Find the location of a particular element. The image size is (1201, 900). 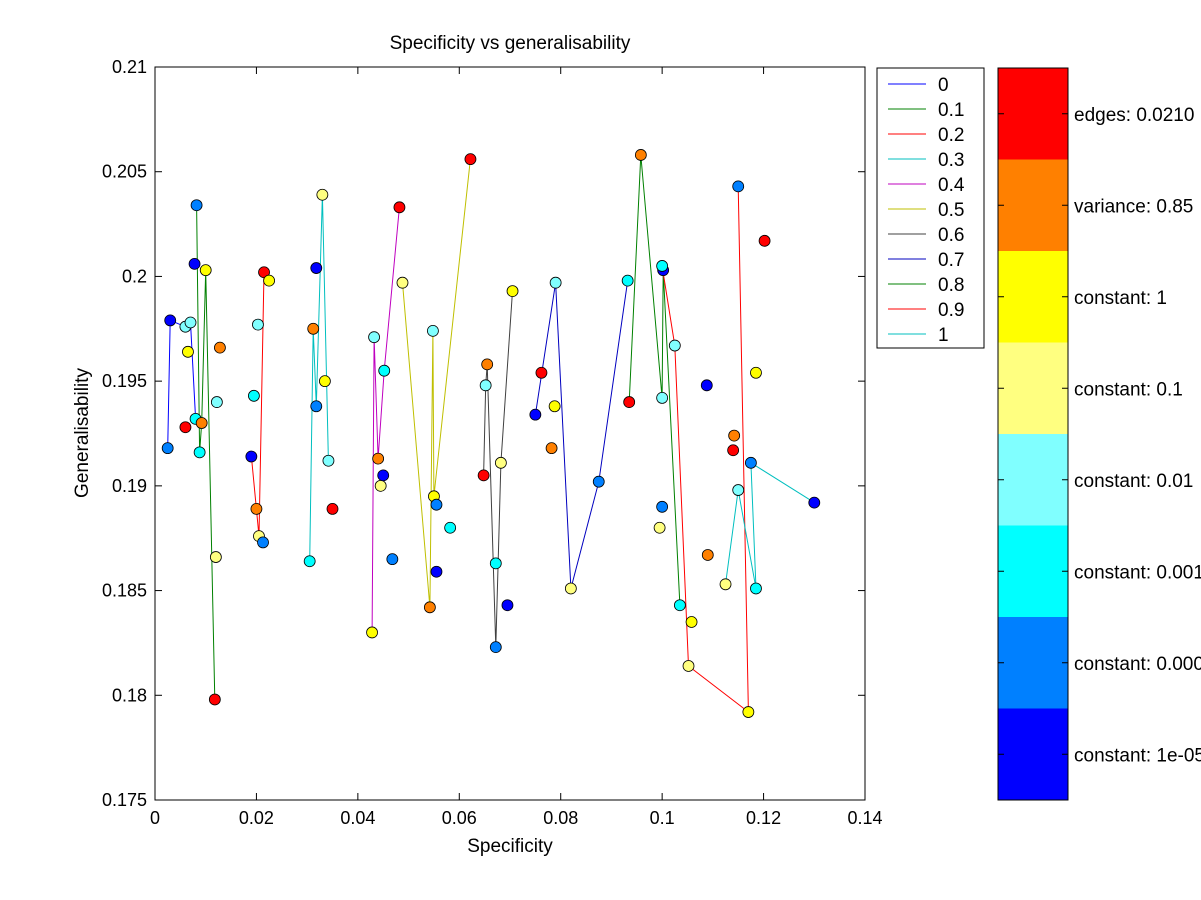

legend-label: 0.4 is located at coordinates (951, 185).